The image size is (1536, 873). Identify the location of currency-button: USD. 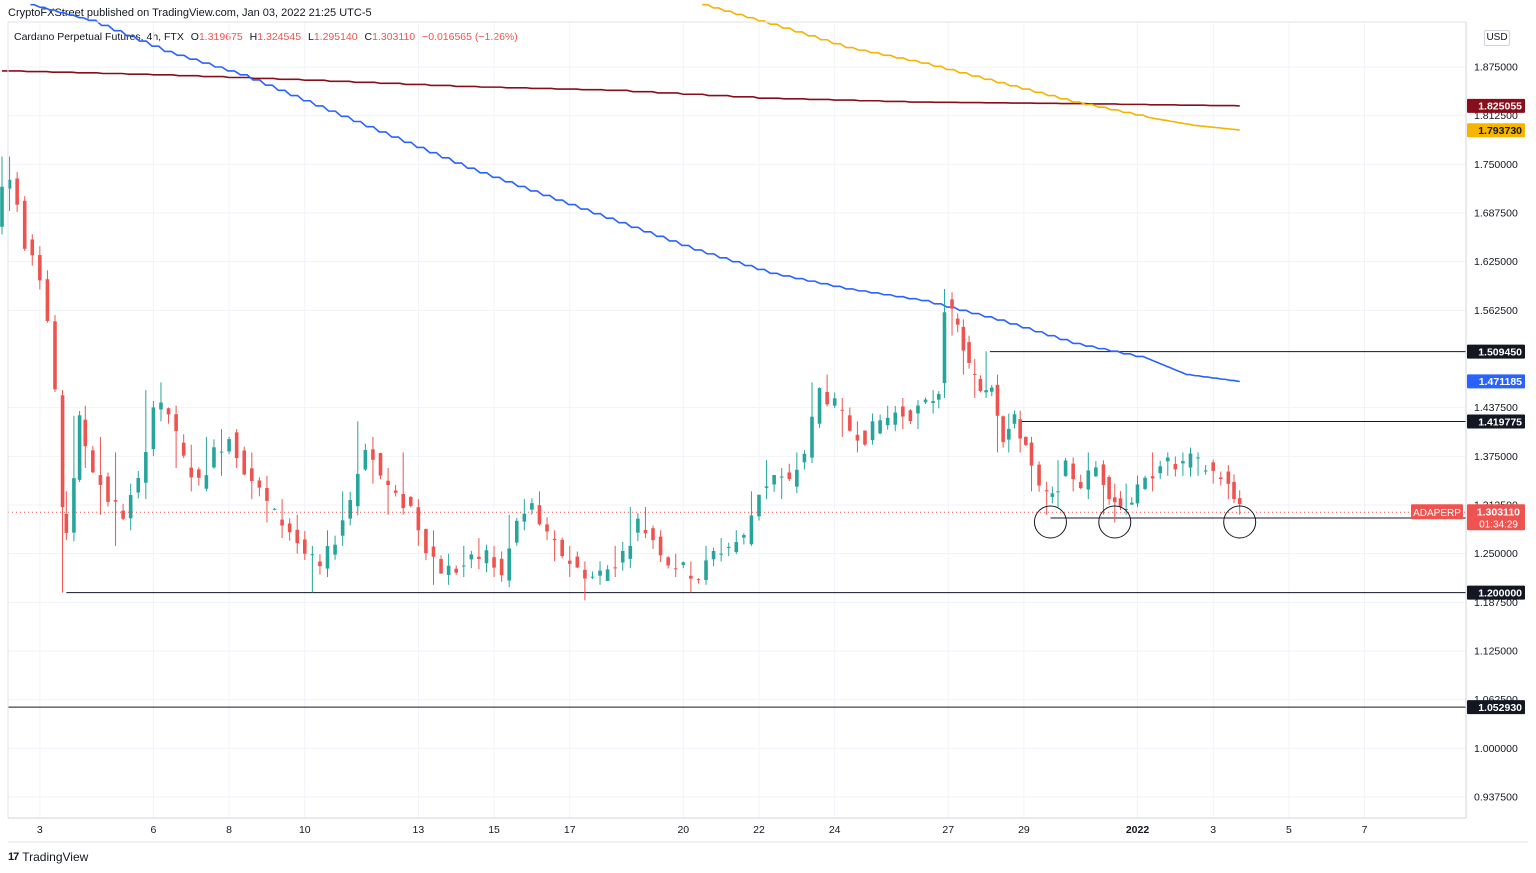
(1497, 38).